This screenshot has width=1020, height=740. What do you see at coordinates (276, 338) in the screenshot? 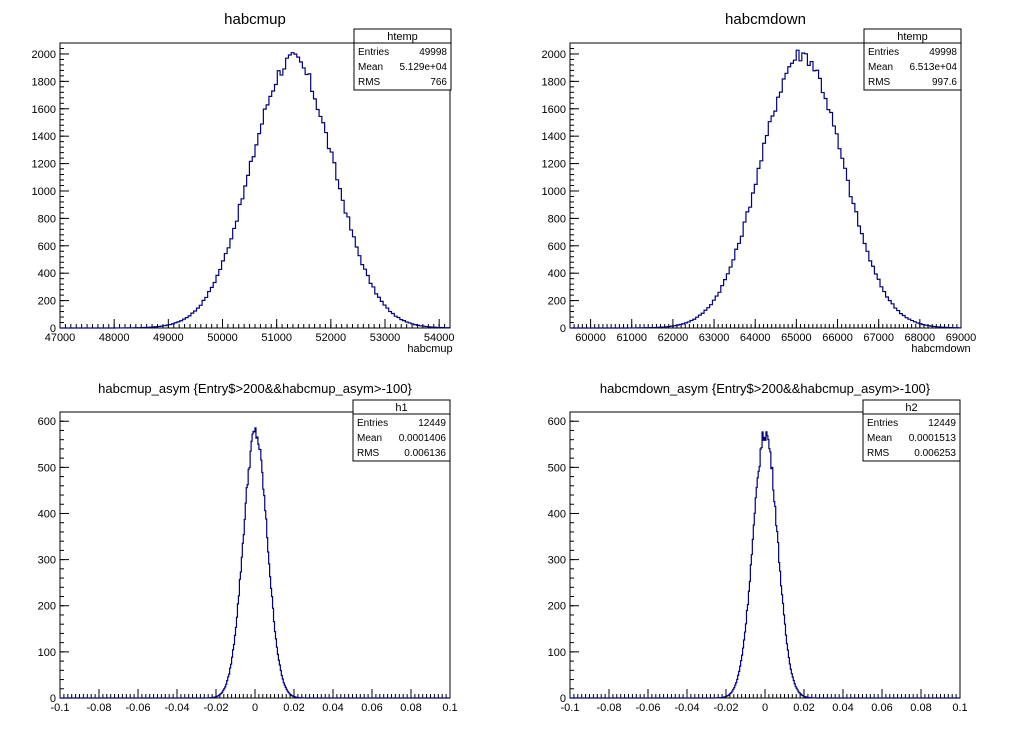
I see `x-tick-label: 51000` at bounding box center [276, 338].